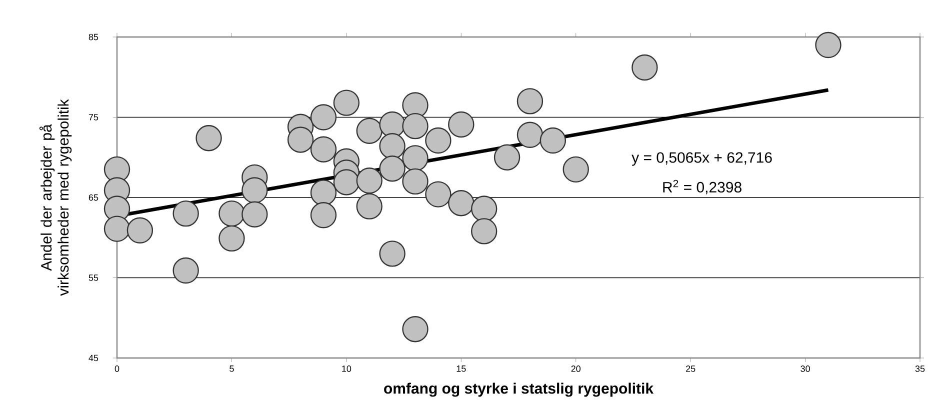 This screenshot has width=928, height=415. What do you see at coordinates (576, 369) in the screenshot?
I see `x-tick-label: 20` at bounding box center [576, 369].